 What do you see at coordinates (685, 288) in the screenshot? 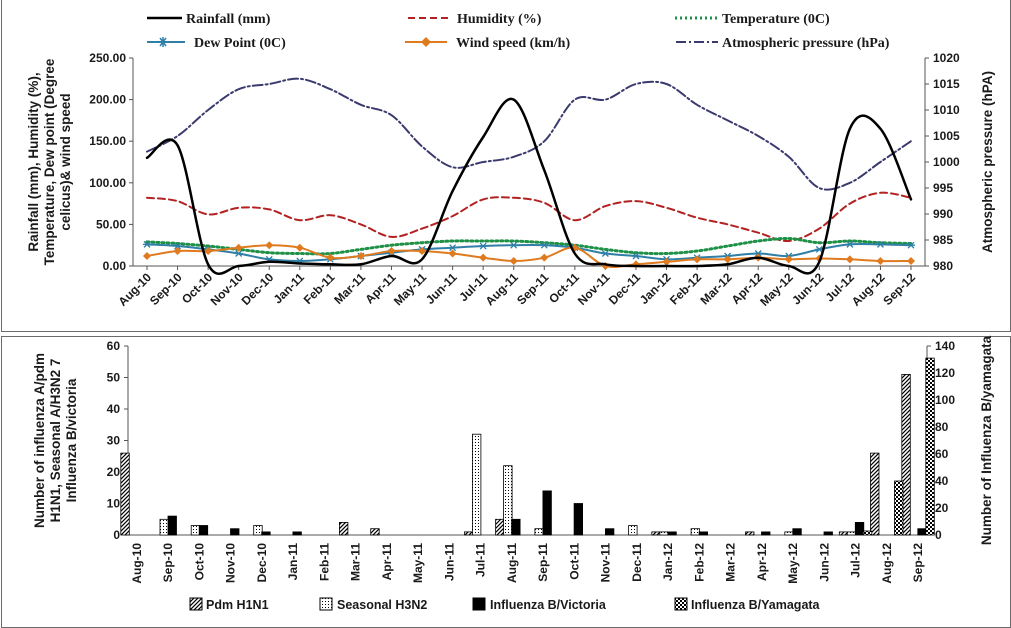
I see `top-x-tick-label: Feb-12` at bounding box center [685, 288].